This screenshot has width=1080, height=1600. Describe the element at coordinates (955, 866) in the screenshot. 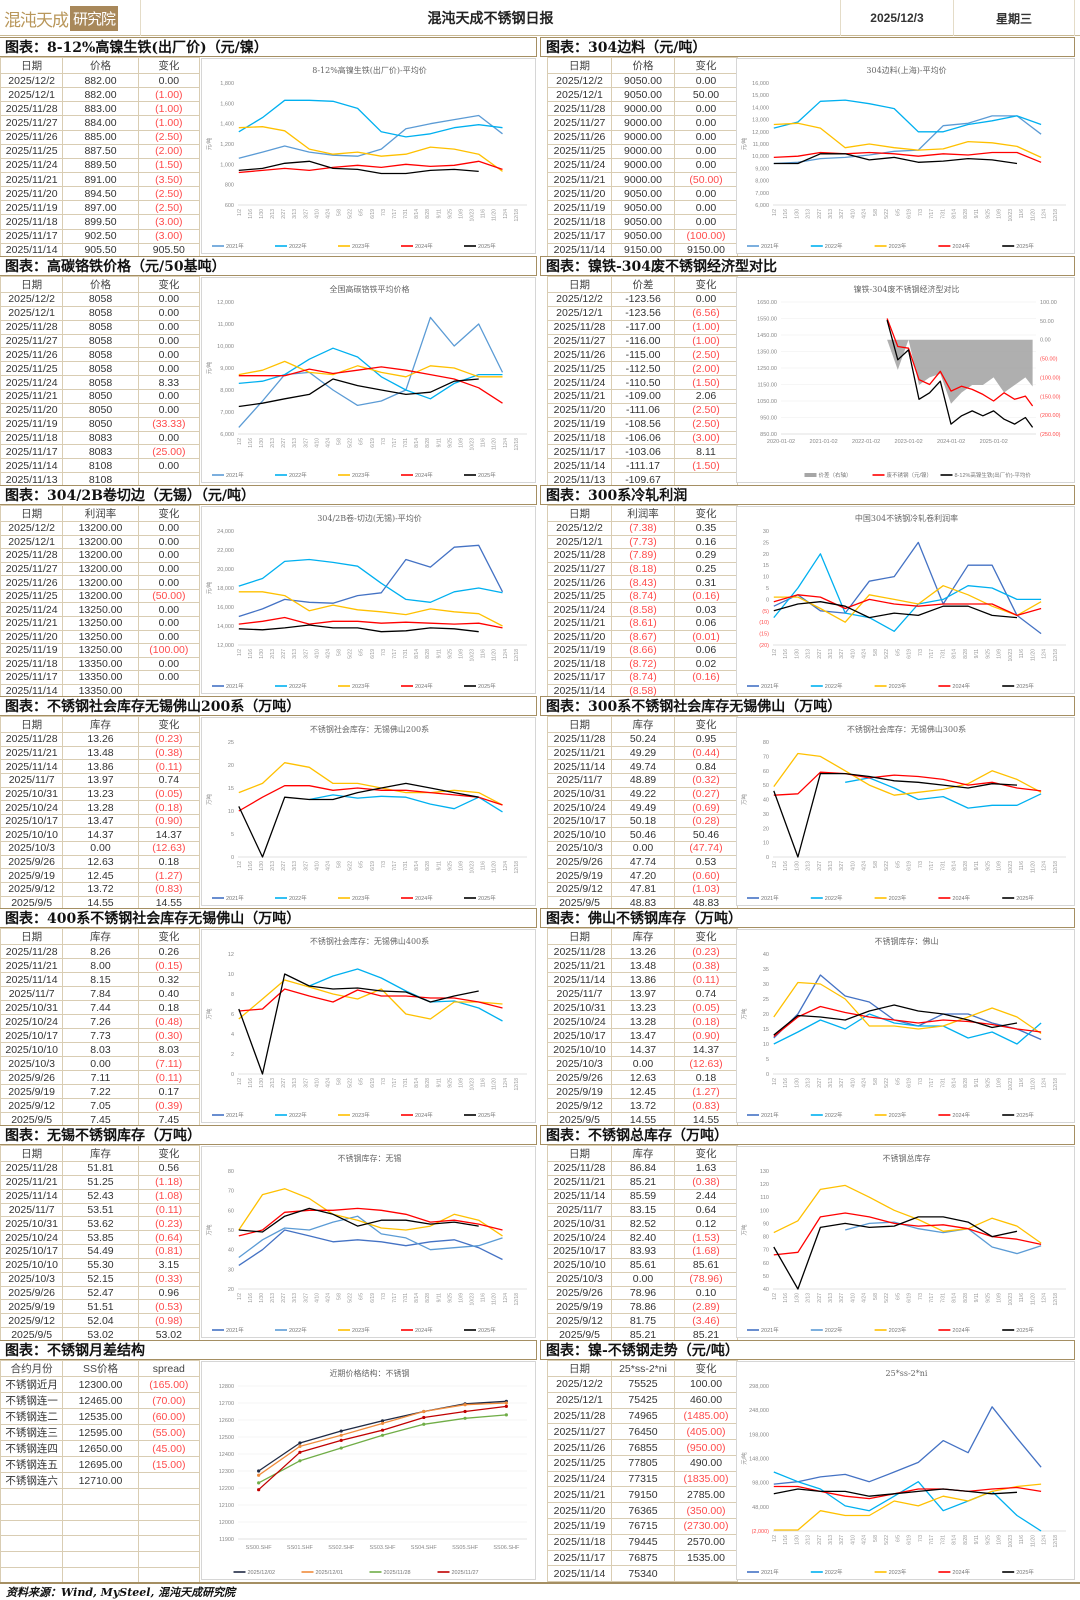

I see `x-tick-label: 8/14` at that location.